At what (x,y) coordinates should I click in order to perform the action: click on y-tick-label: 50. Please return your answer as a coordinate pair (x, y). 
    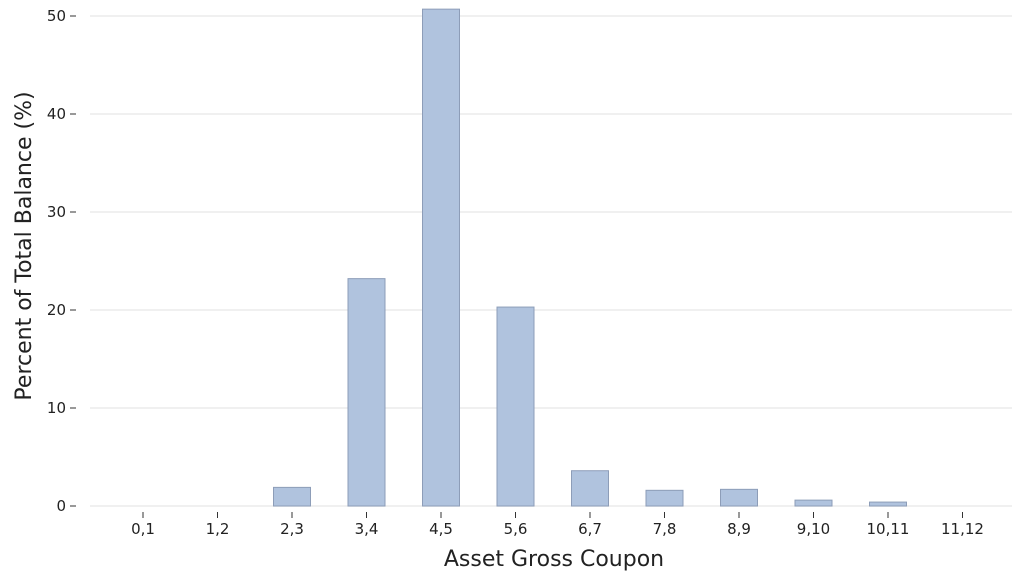
    Looking at the image, I should click on (56, 16).